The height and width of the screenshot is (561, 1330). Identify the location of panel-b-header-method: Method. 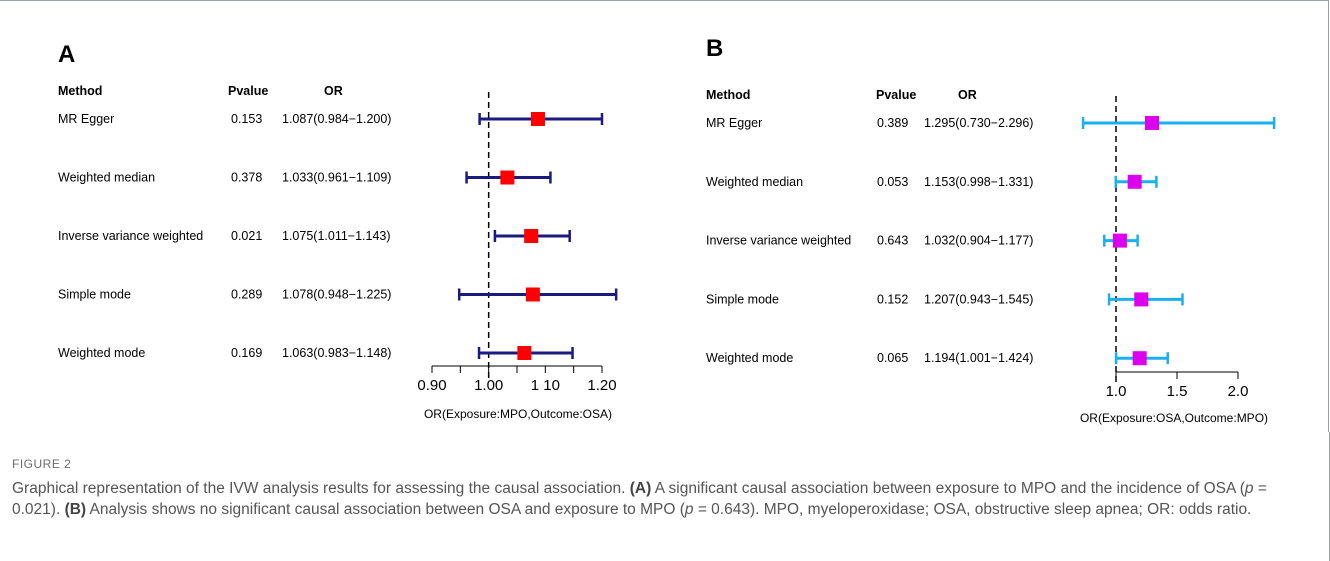
(728, 95).